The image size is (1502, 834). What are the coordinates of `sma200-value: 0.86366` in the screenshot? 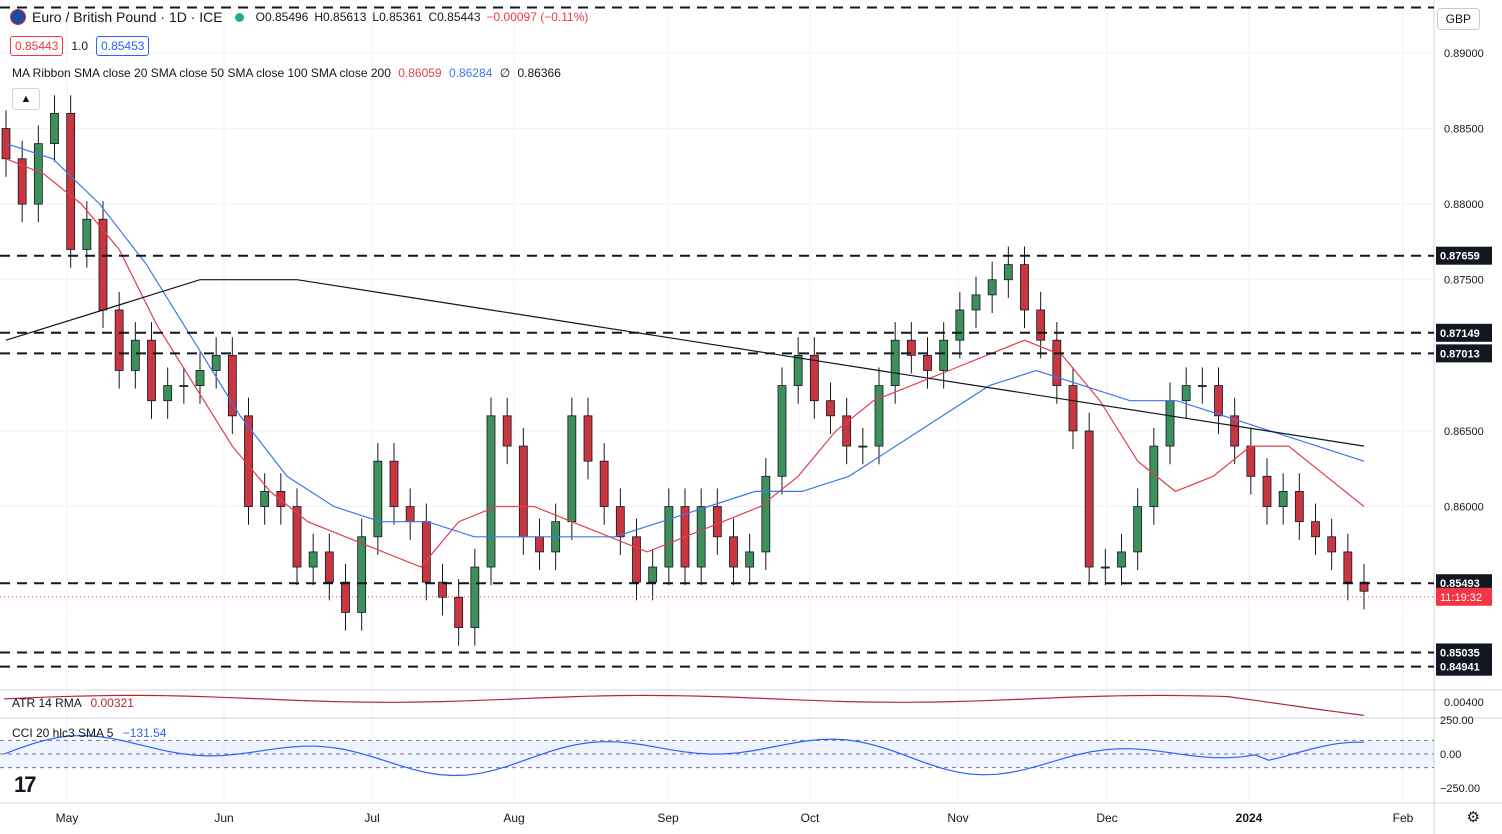 It's located at (539, 73).